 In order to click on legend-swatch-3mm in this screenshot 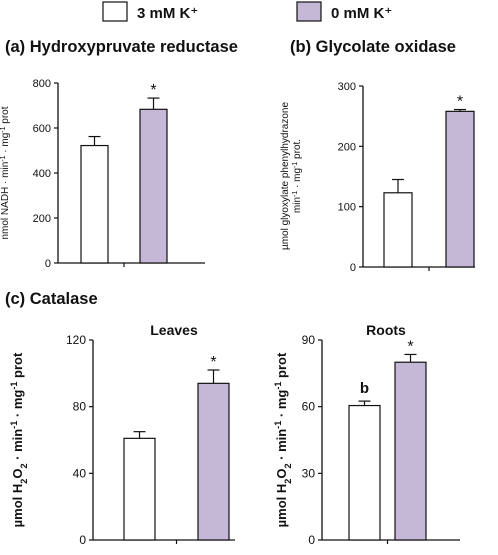, I will do `click(115, 11)`.